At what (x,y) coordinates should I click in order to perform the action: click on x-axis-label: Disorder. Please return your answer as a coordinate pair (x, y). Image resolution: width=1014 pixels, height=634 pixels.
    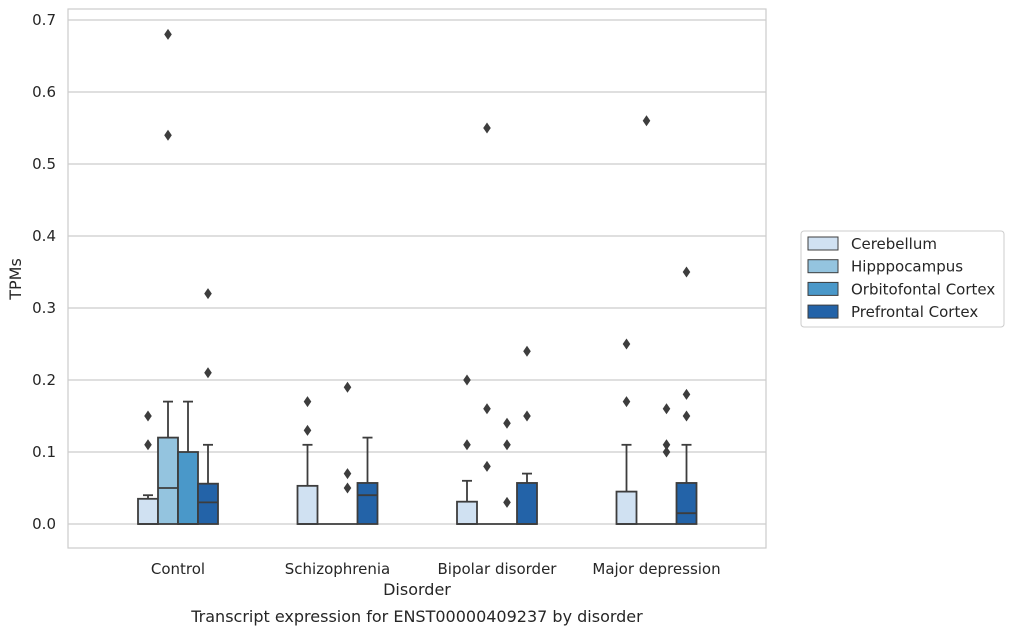
    Looking at the image, I should click on (417, 589).